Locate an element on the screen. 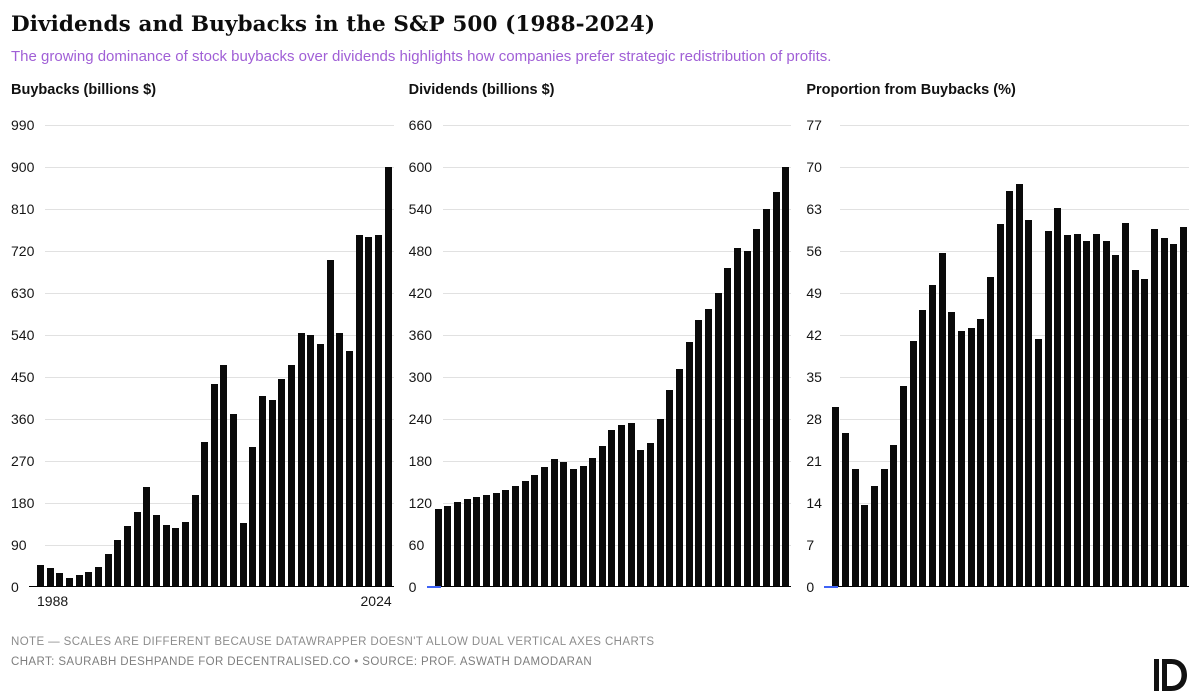  y-tick-label: 90 is located at coordinates (21, 545).